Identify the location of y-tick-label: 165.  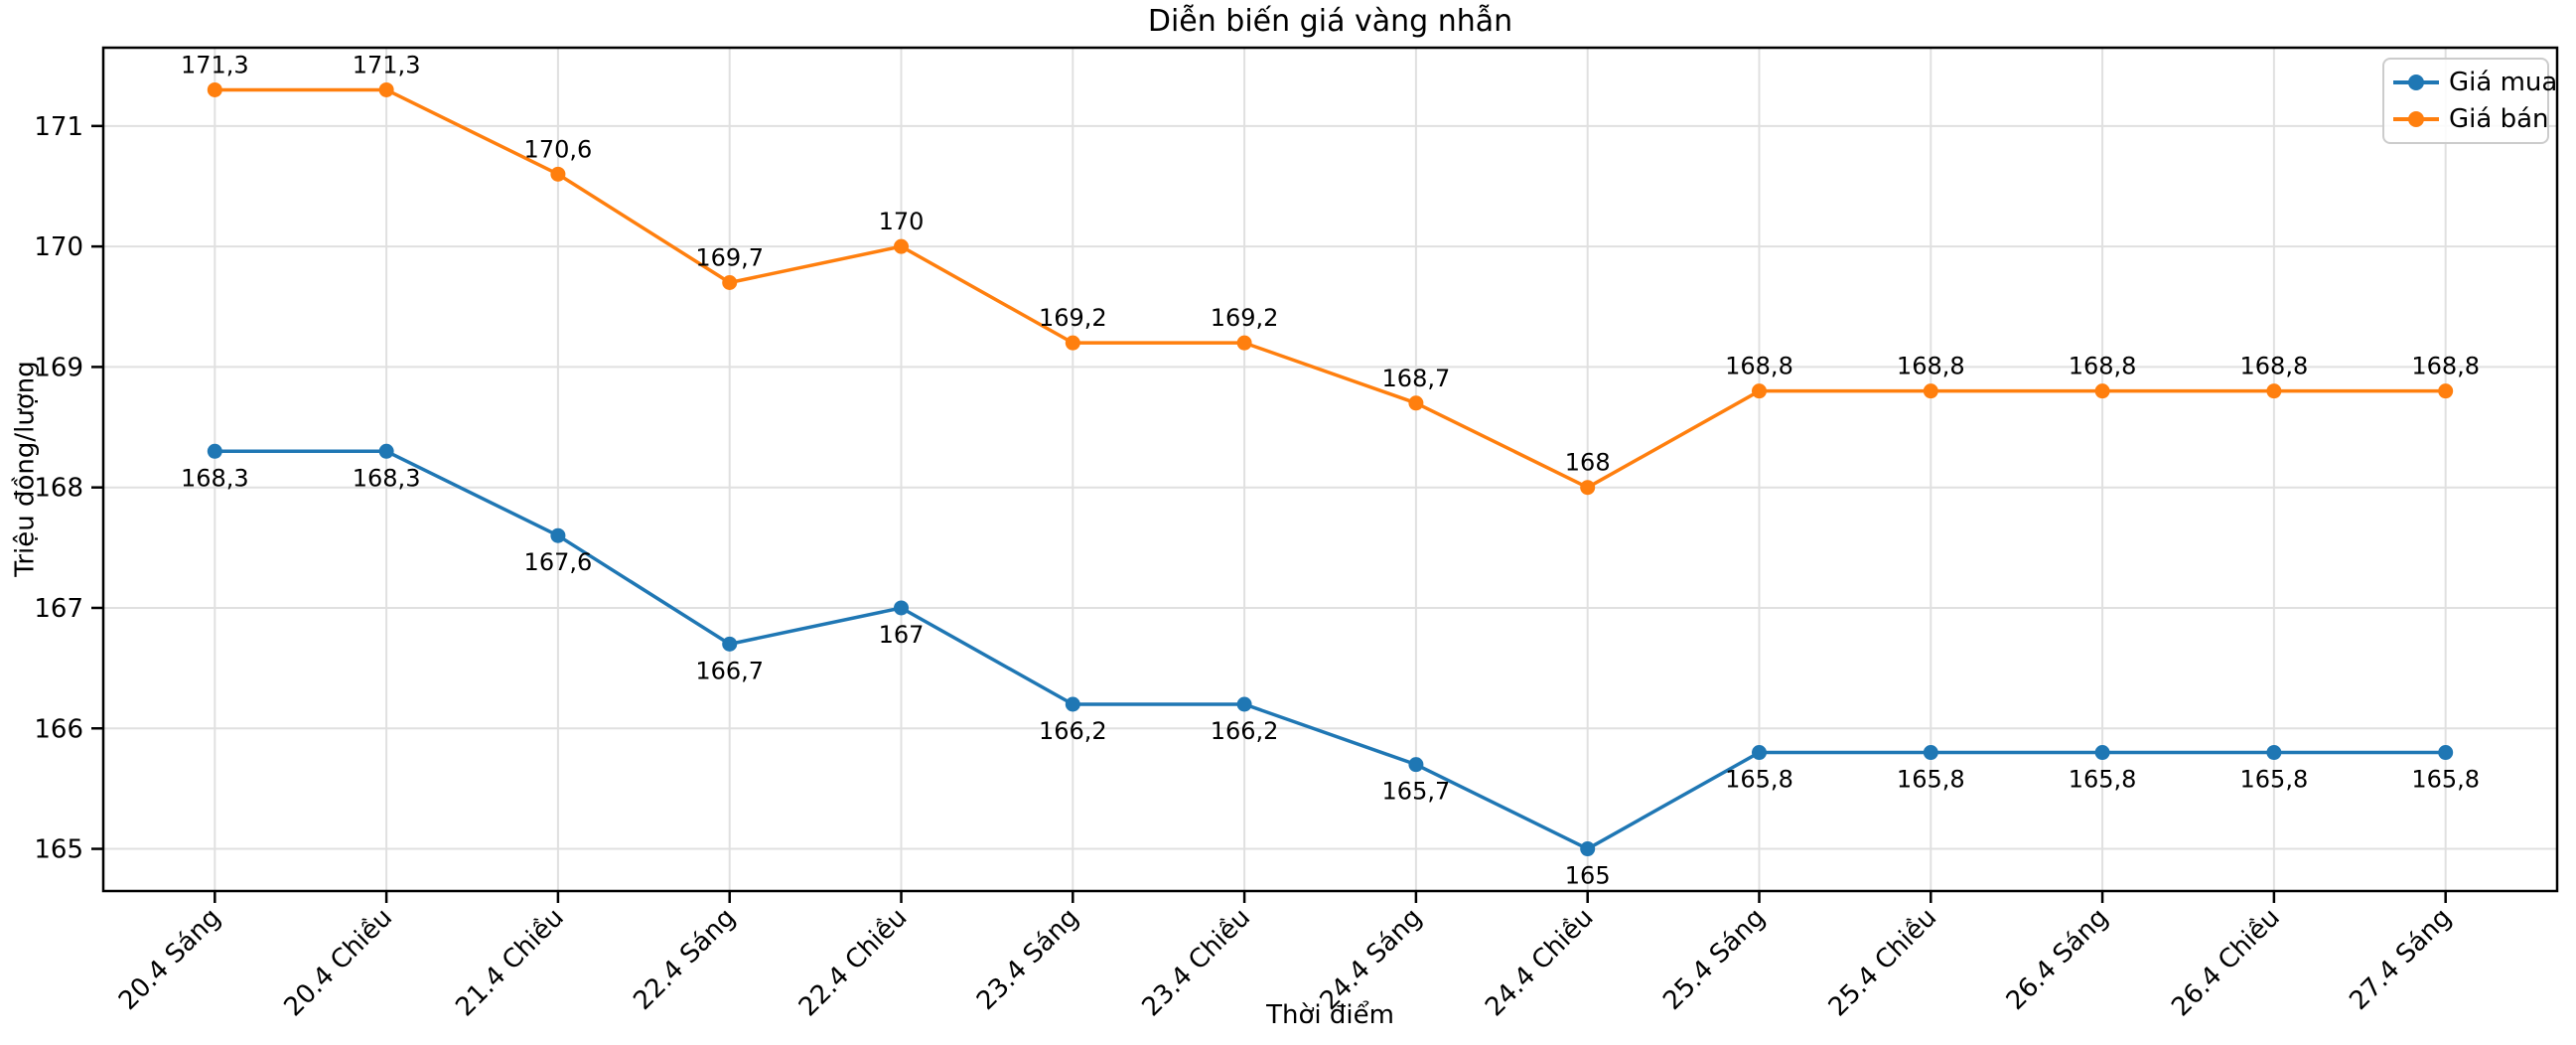
(58, 850).